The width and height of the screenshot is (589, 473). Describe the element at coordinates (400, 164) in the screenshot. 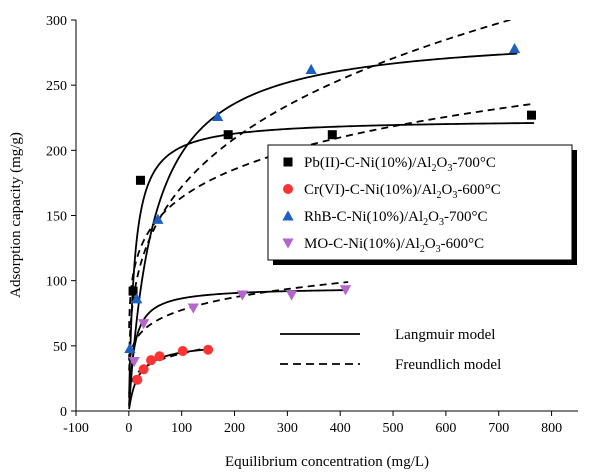

I see `legend-label-0: Pb(II)-C-Ni(10%)/Al2O3-700°C` at that location.